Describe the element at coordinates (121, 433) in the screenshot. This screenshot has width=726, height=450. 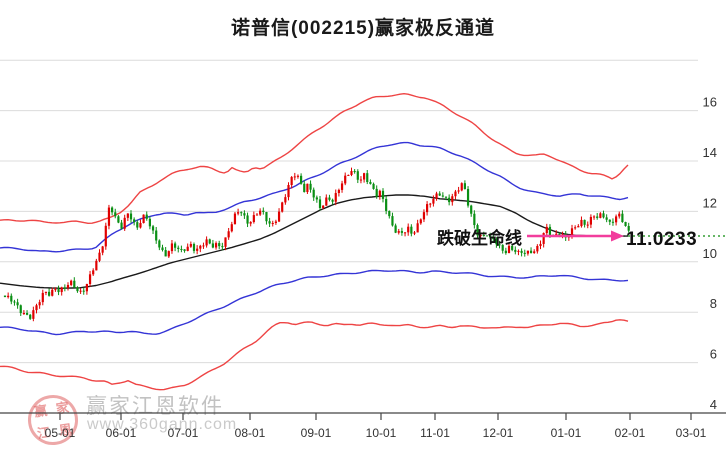
I see `svg-text: 06-01` at that location.